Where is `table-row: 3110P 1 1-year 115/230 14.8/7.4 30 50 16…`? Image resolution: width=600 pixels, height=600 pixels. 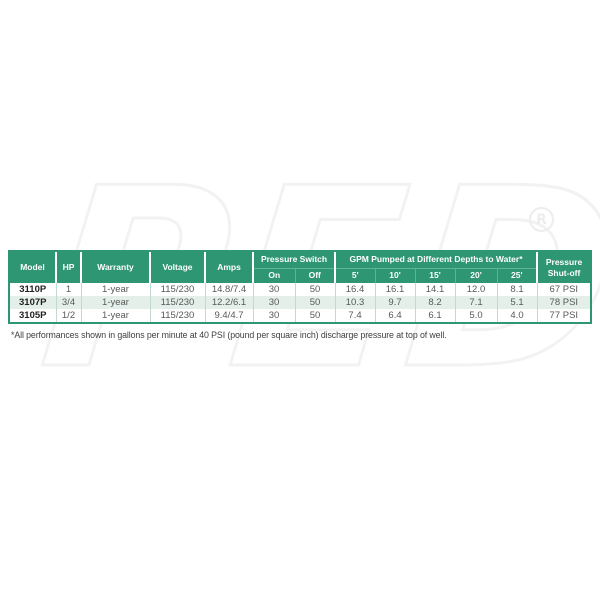
table-row: 3110P 1 1-year 115/230 14.8/7.4 30 50 16… is located at coordinates (300, 289).